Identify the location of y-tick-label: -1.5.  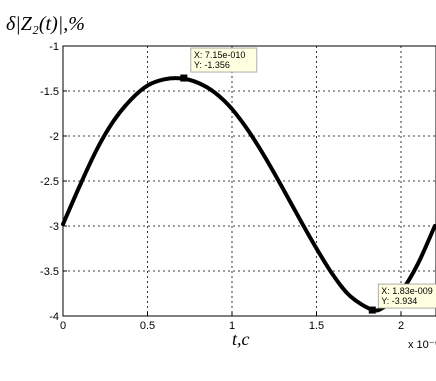
(49, 92).